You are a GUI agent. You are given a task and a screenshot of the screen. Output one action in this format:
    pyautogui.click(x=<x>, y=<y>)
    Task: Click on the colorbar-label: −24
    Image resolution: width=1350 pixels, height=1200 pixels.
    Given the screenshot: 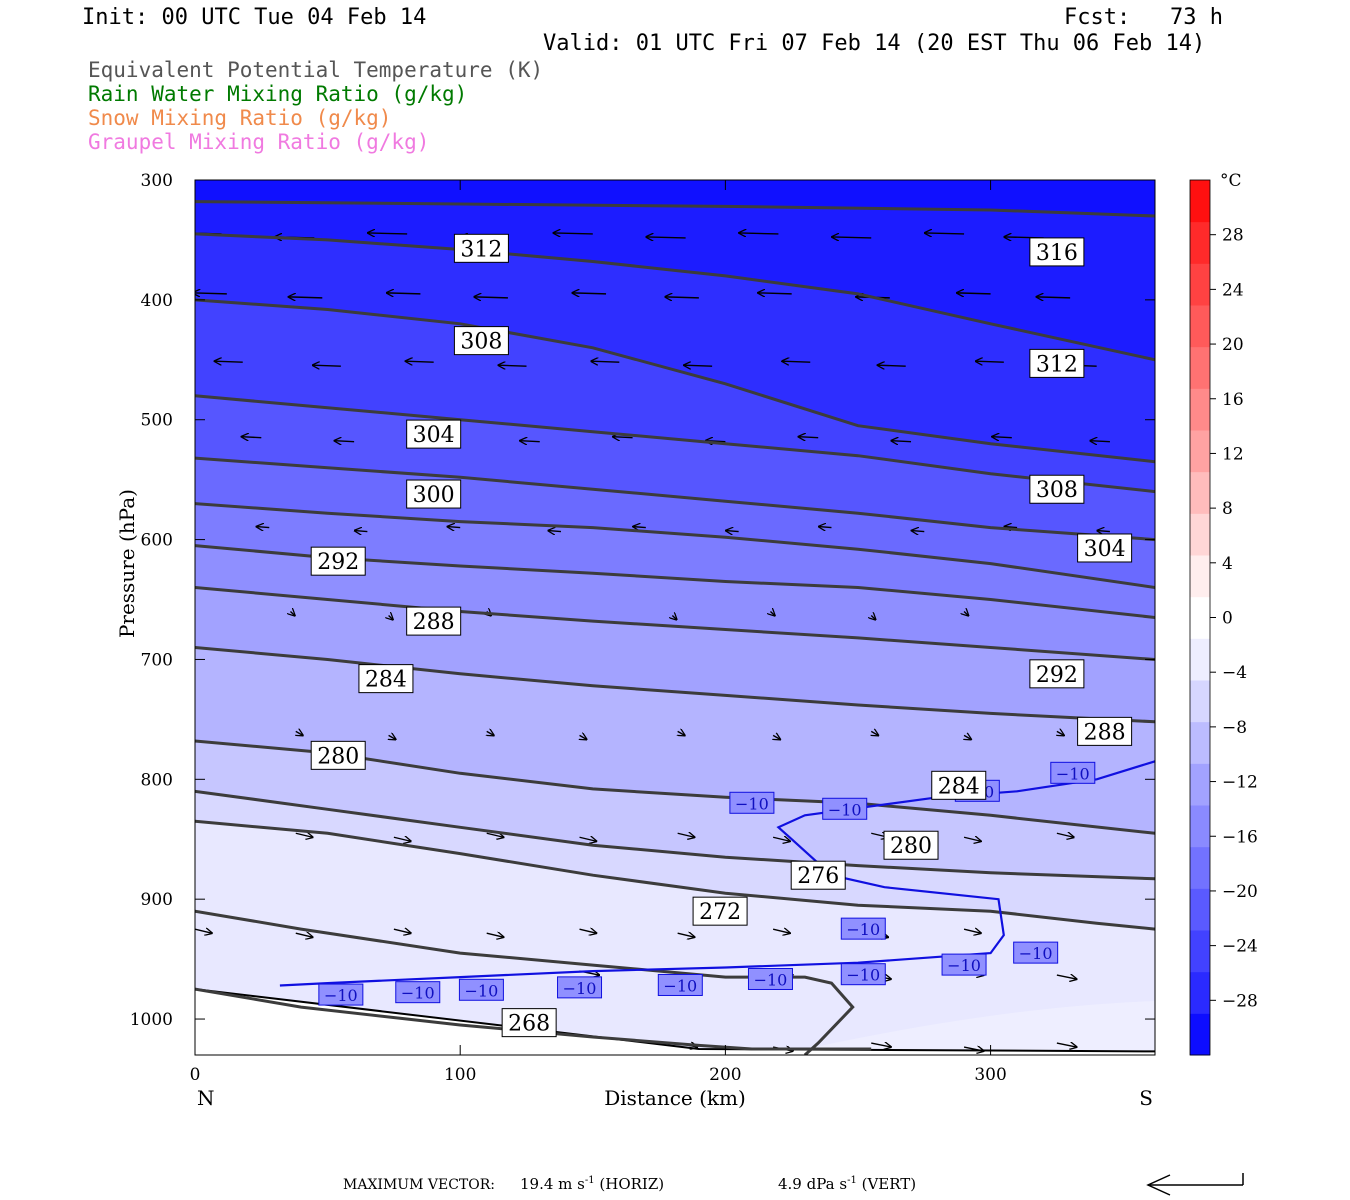 What is the action you would take?
    pyautogui.click(x=1240, y=947)
    